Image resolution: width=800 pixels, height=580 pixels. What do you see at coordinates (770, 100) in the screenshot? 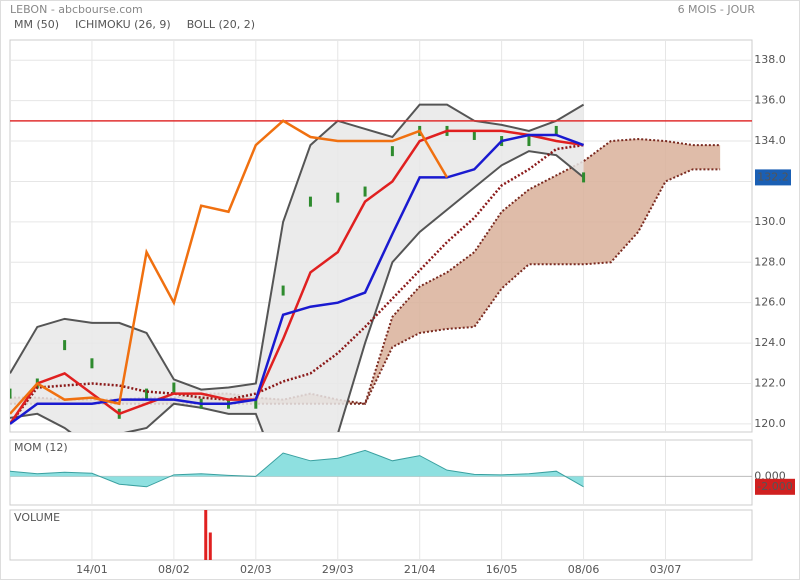
I see `y-tick-label: 136.0` at bounding box center [770, 100].